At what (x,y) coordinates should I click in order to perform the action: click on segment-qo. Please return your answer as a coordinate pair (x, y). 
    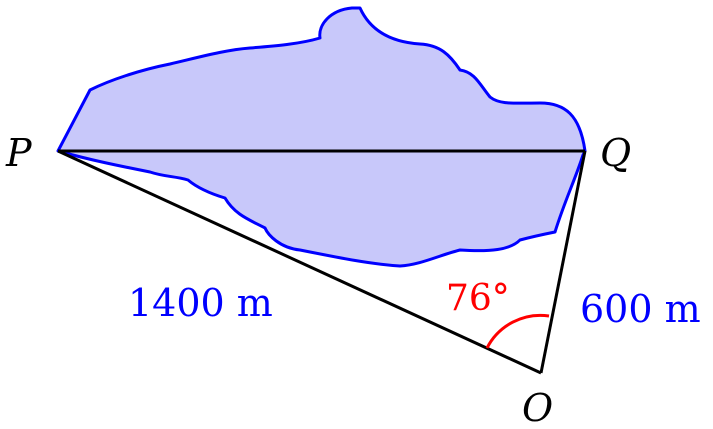
    Looking at the image, I should click on (563, 262).